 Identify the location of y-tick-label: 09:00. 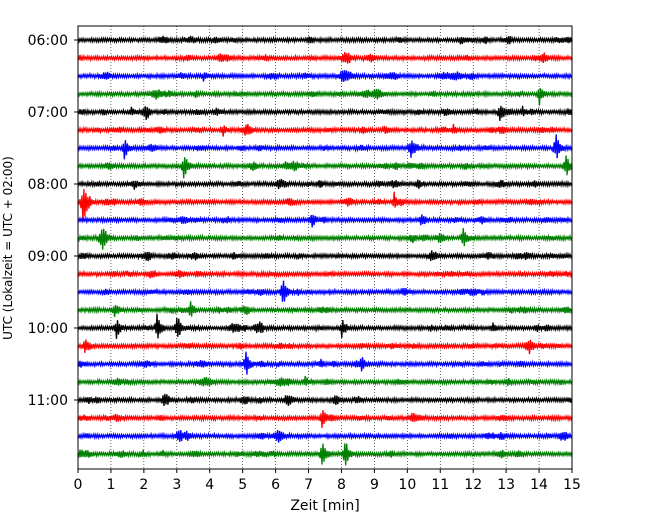
(48, 257).